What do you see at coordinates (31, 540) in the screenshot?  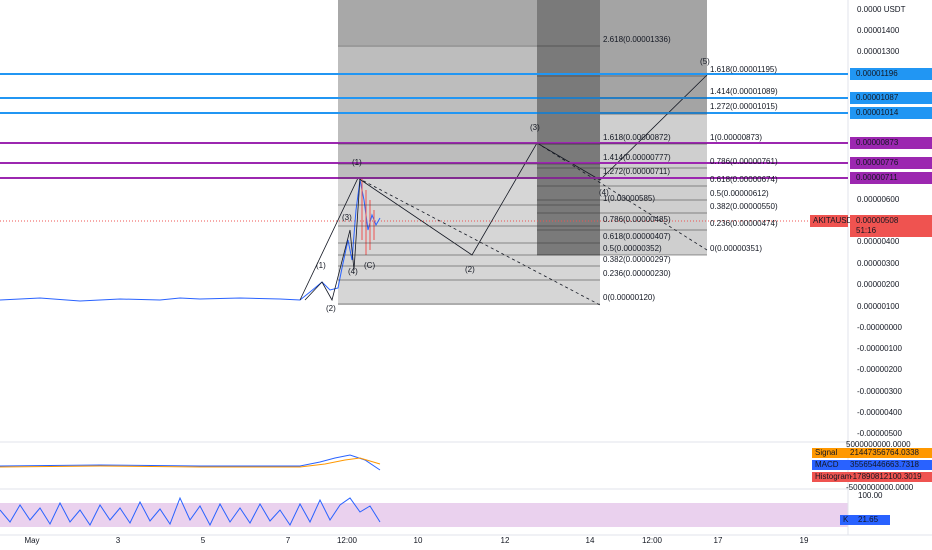 I see `x-label: May` at bounding box center [31, 540].